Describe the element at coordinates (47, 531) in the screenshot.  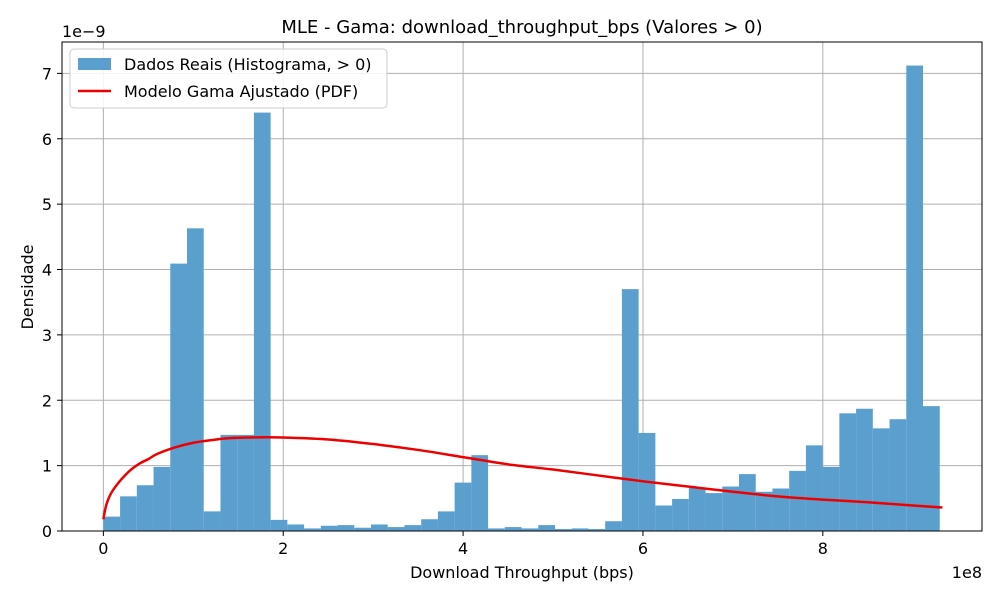
I see `y-tick-label: 0` at that location.